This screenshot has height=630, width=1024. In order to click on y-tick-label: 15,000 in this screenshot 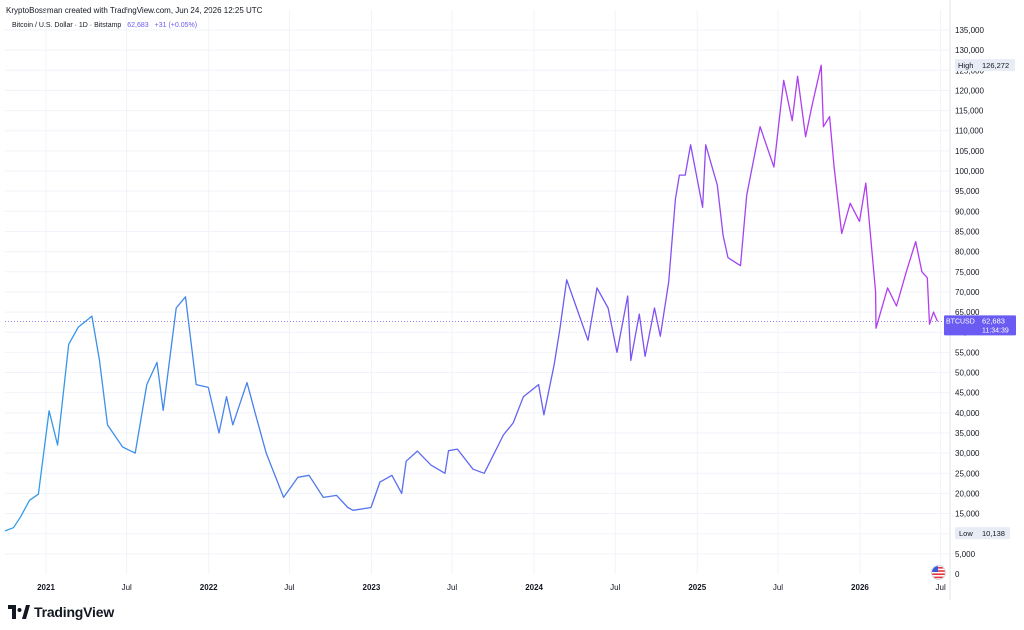, I will do `click(967, 514)`.